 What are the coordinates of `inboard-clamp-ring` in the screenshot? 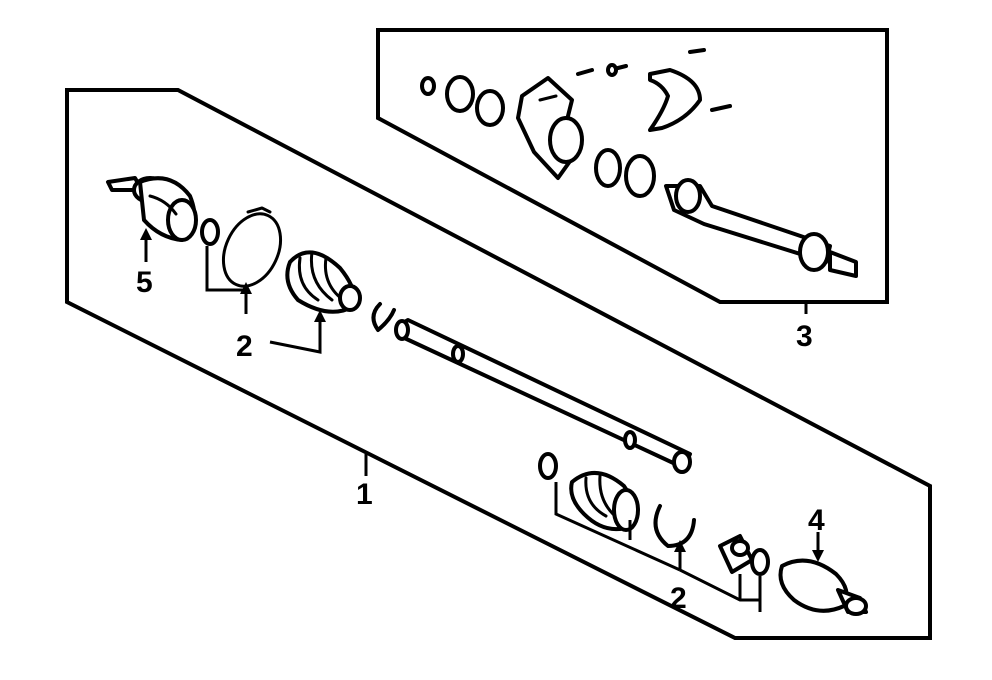 It's located at (760, 562).